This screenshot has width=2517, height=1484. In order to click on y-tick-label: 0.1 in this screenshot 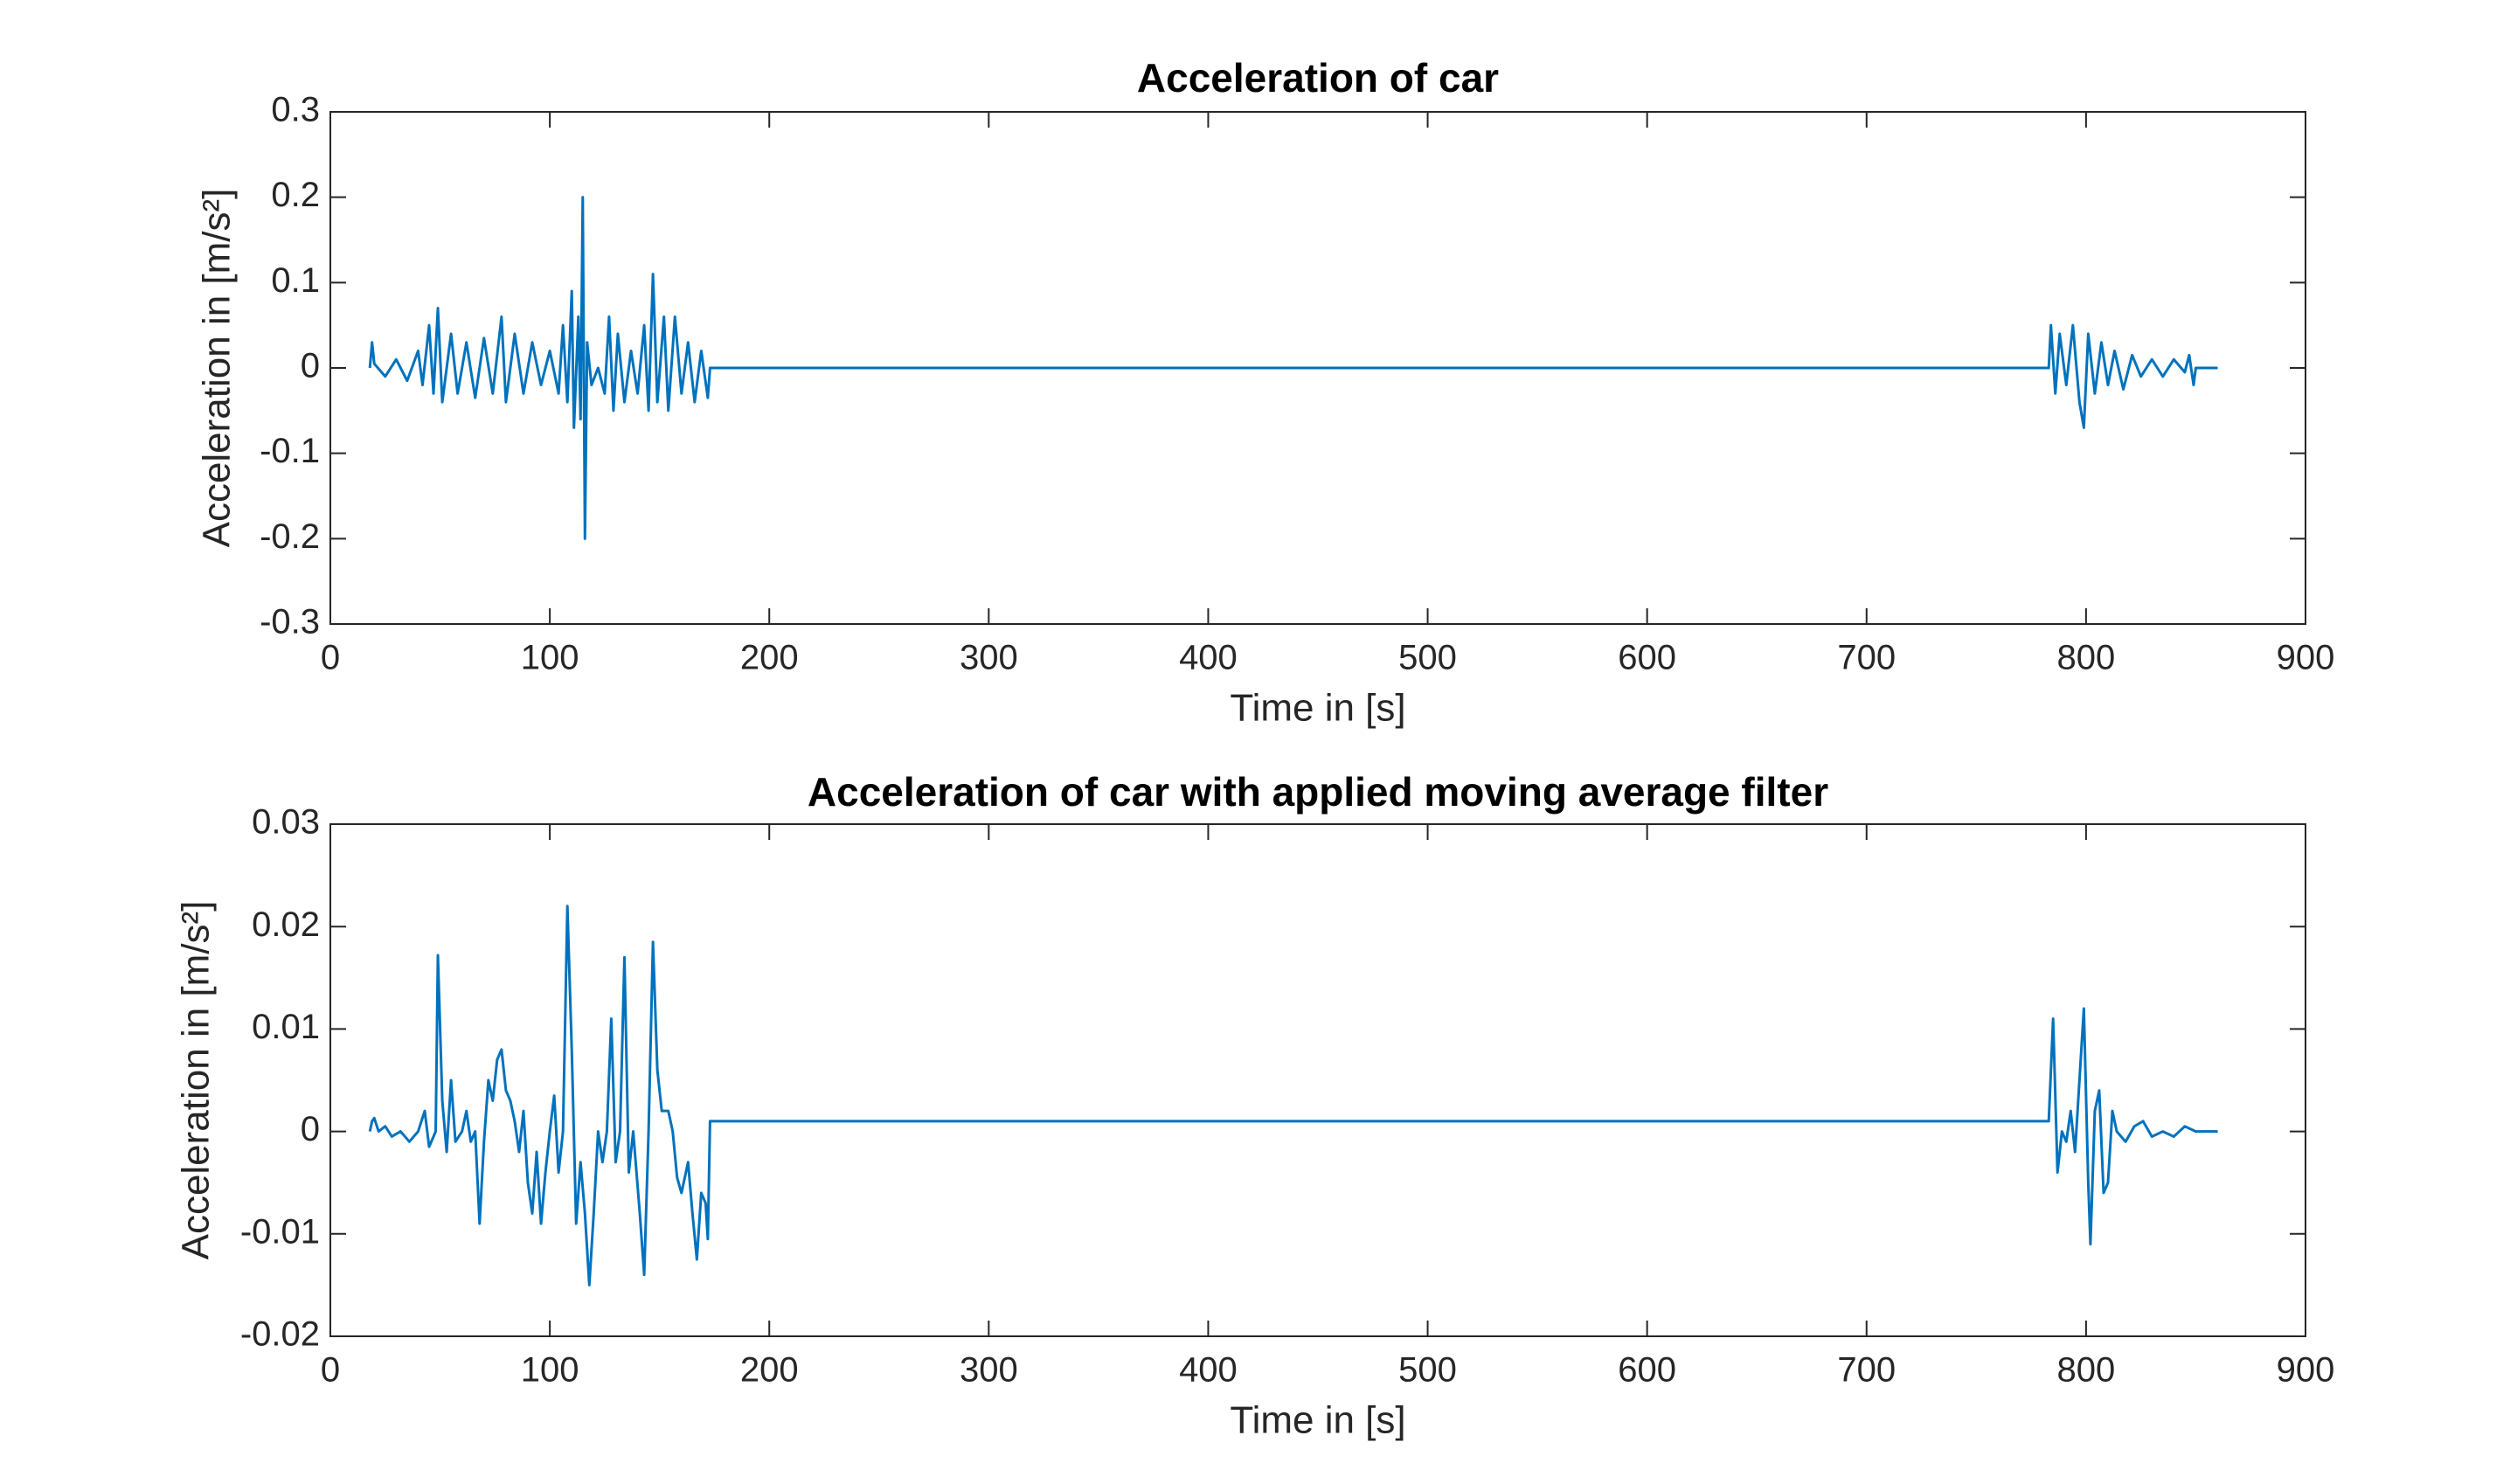, I will do `click(295, 280)`.